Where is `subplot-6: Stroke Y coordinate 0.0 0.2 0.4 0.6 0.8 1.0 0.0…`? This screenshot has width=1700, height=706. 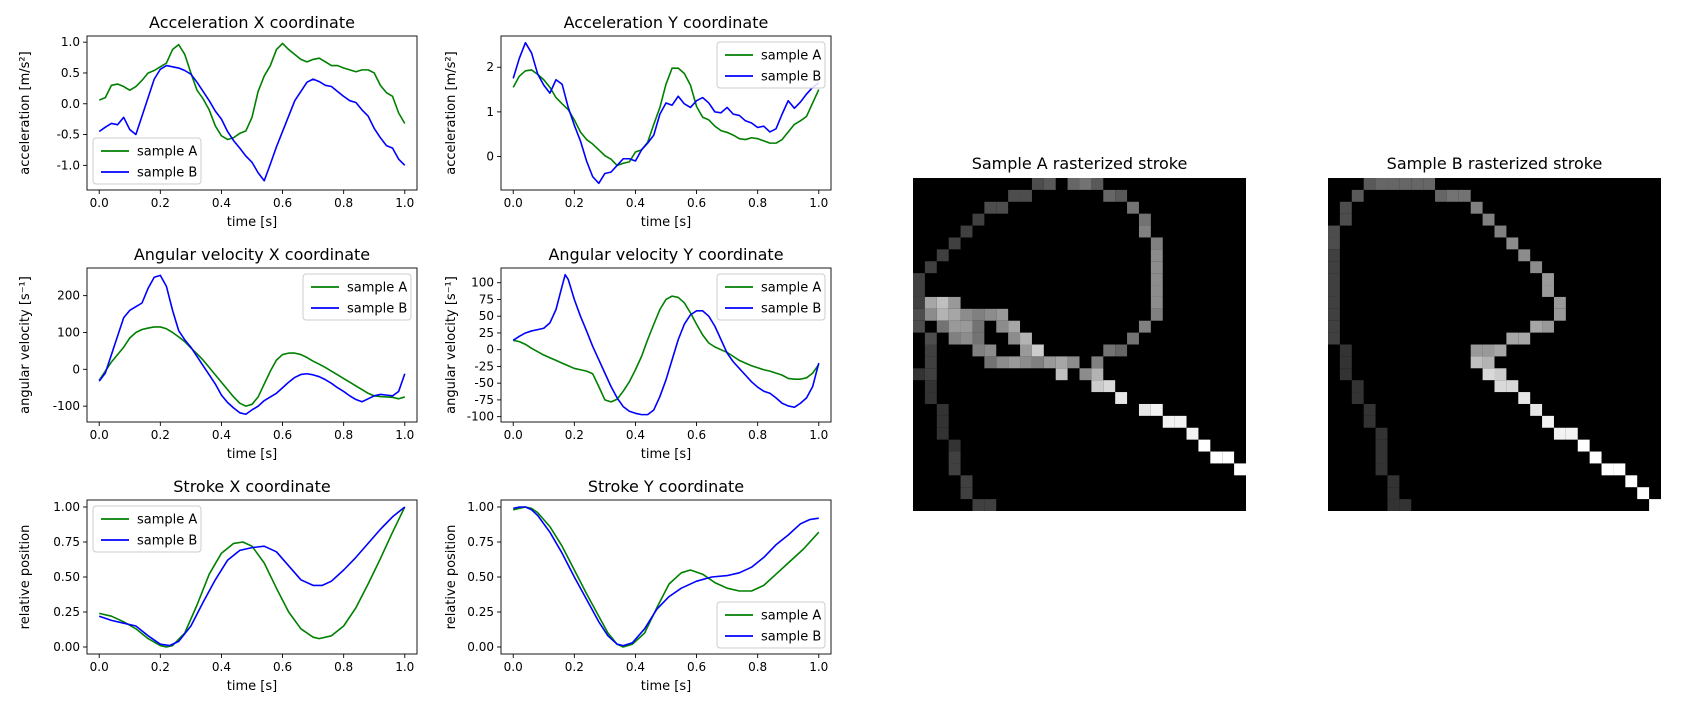
subplot-6: Stroke Y coordinate 0.0 0.2 0.4 0.6 0.8 1.0 0.0… is located at coordinates (638, 585).